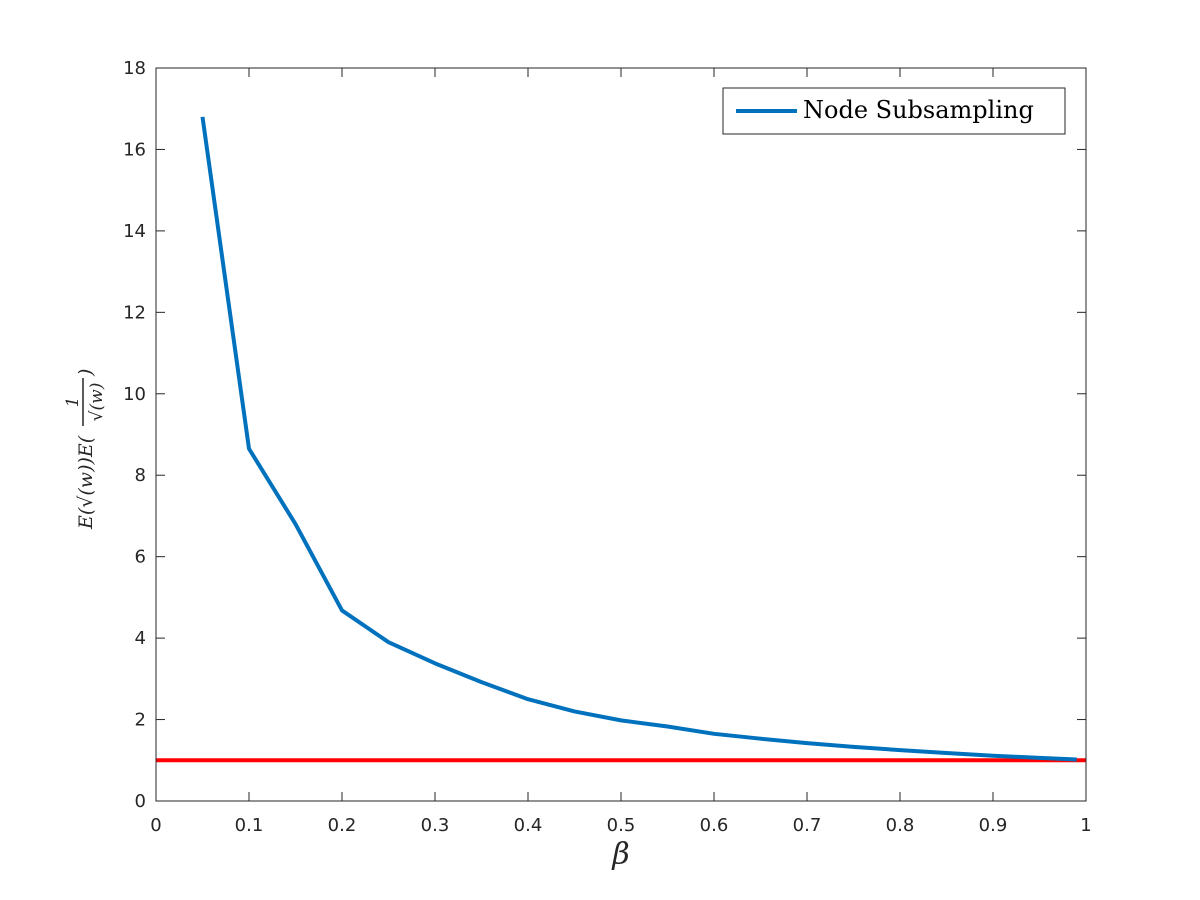 The height and width of the screenshot is (900, 1200). What do you see at coordinates (134, 312) in the screenshot?
I see `y-tick-label: 12` at bounding box center [134, 312].